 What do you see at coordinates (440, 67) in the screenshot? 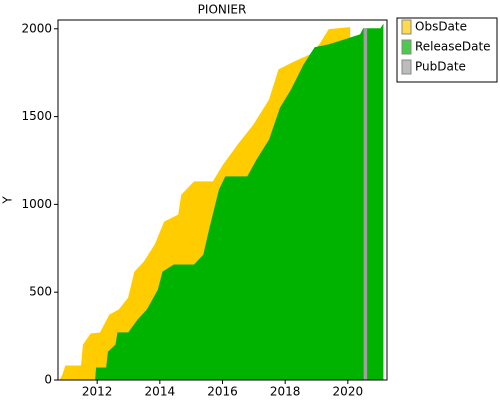
I see `legend-label: PubDate` at bounding box center [440, 67].